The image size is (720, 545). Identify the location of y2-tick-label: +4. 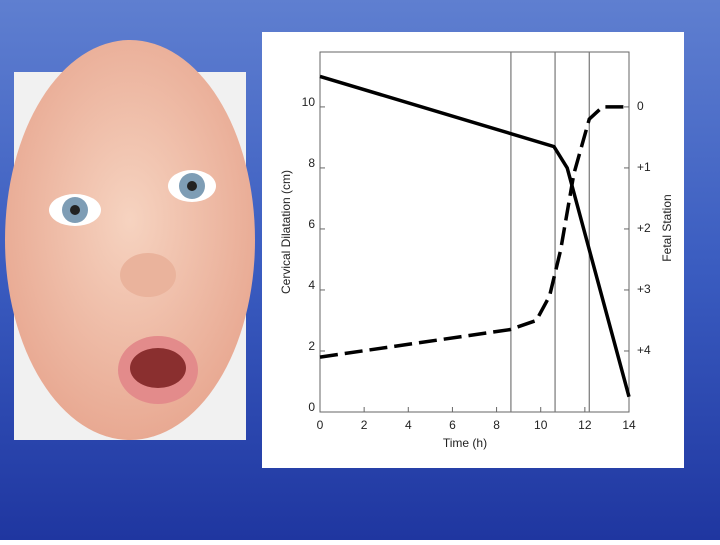
(644, 350).